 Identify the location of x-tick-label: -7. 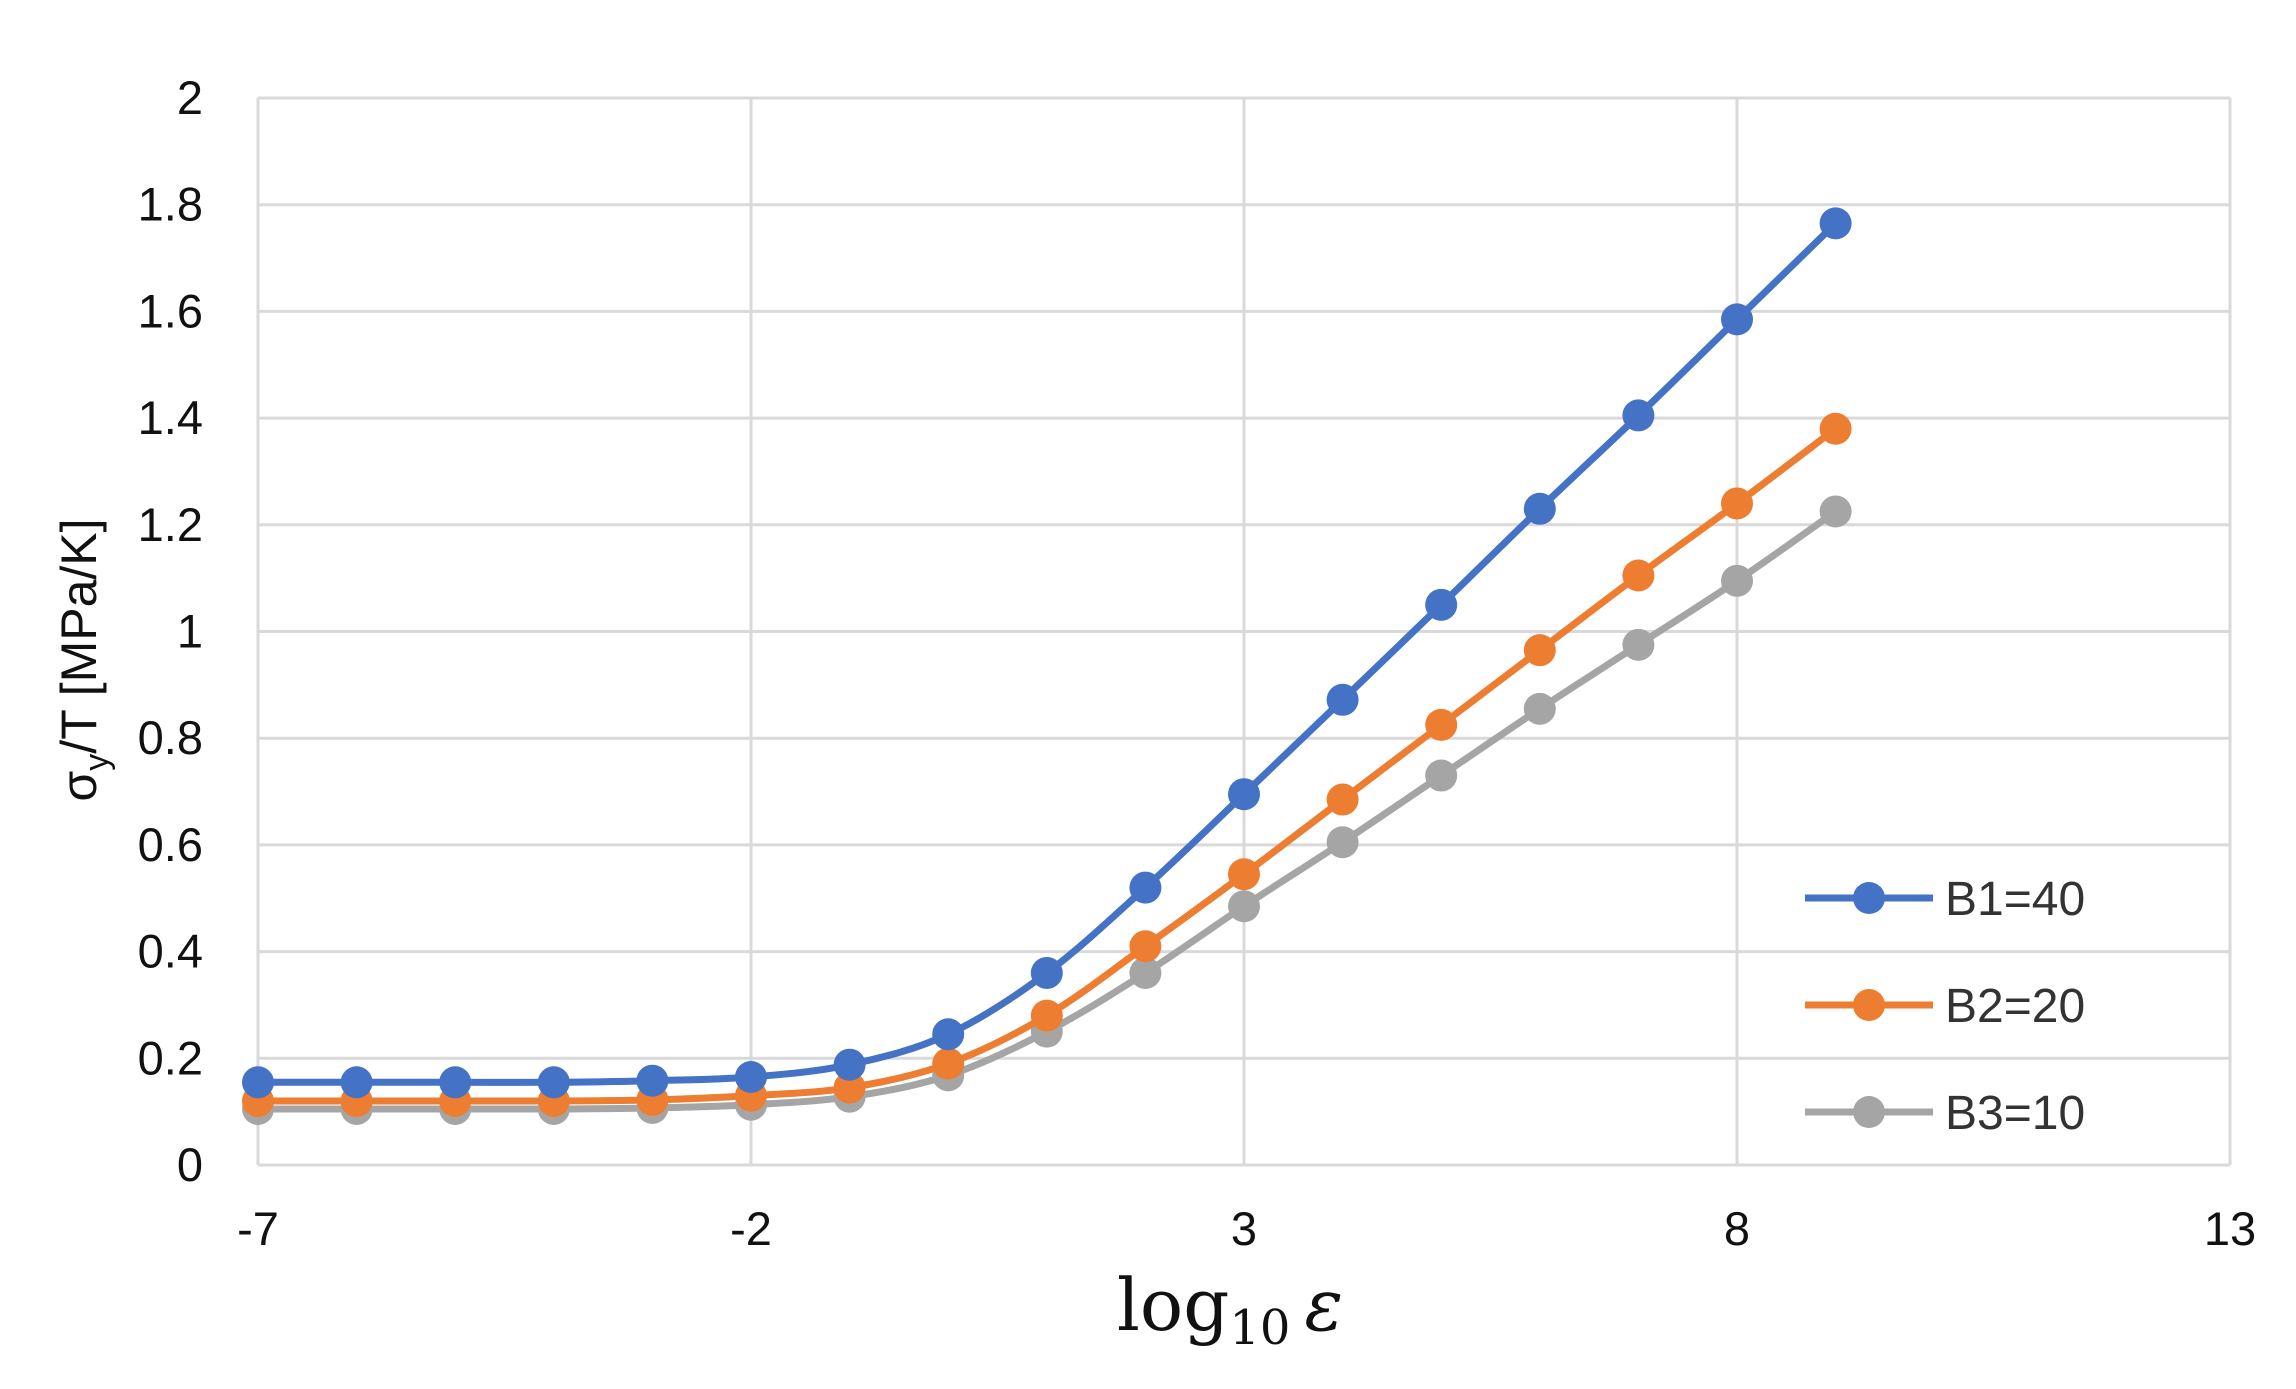
(258, 1228).